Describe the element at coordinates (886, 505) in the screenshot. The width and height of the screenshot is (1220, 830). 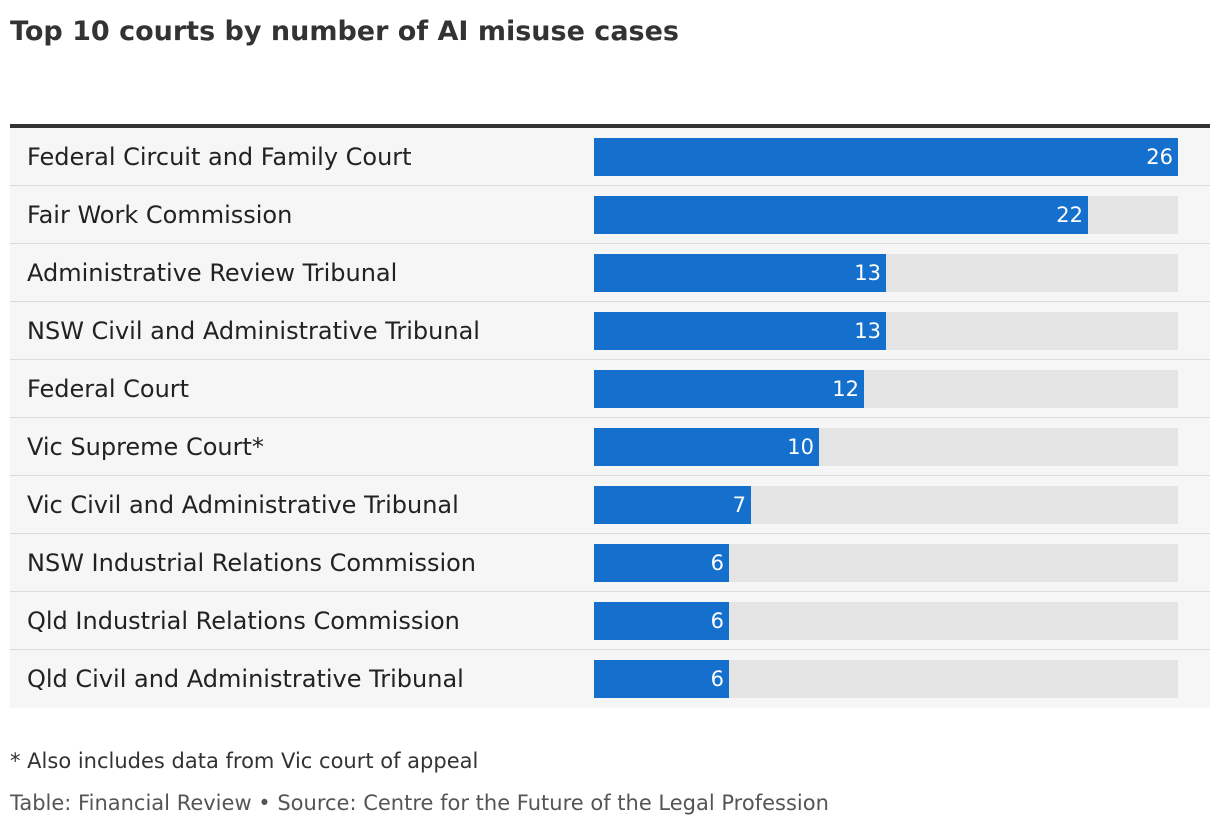
I see `bar-track: 7` at that location.